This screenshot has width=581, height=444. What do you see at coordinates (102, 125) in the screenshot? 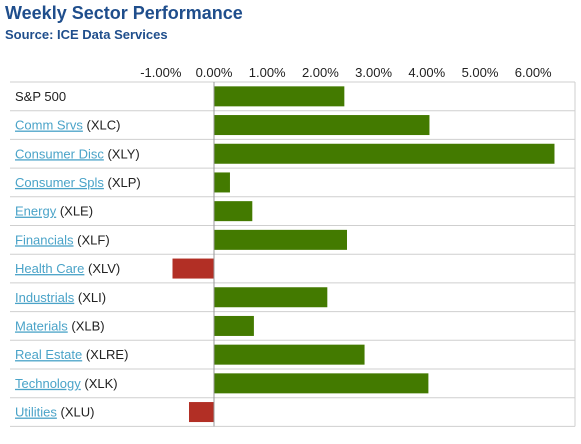
I see `ticker-label: (XLC)` at bounding box center [102, 125].